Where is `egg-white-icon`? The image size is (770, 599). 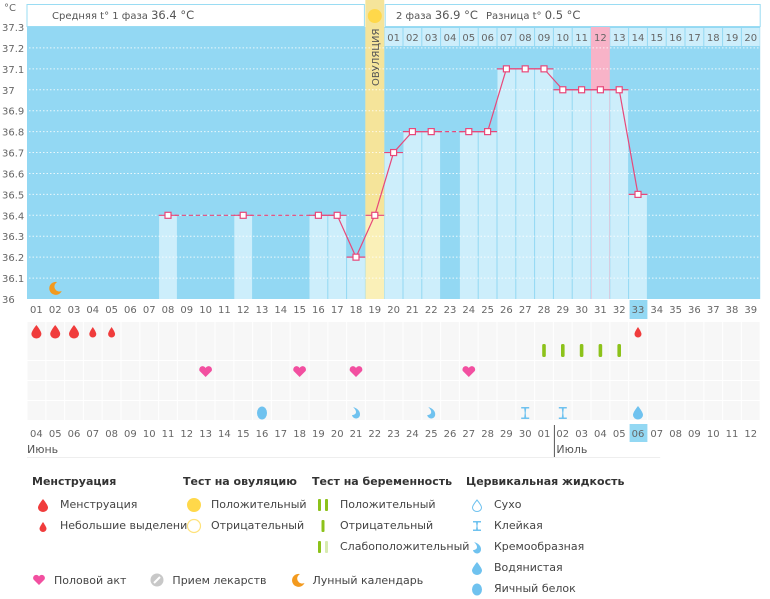 egg-white-icon is located at coordinates (477, 589).